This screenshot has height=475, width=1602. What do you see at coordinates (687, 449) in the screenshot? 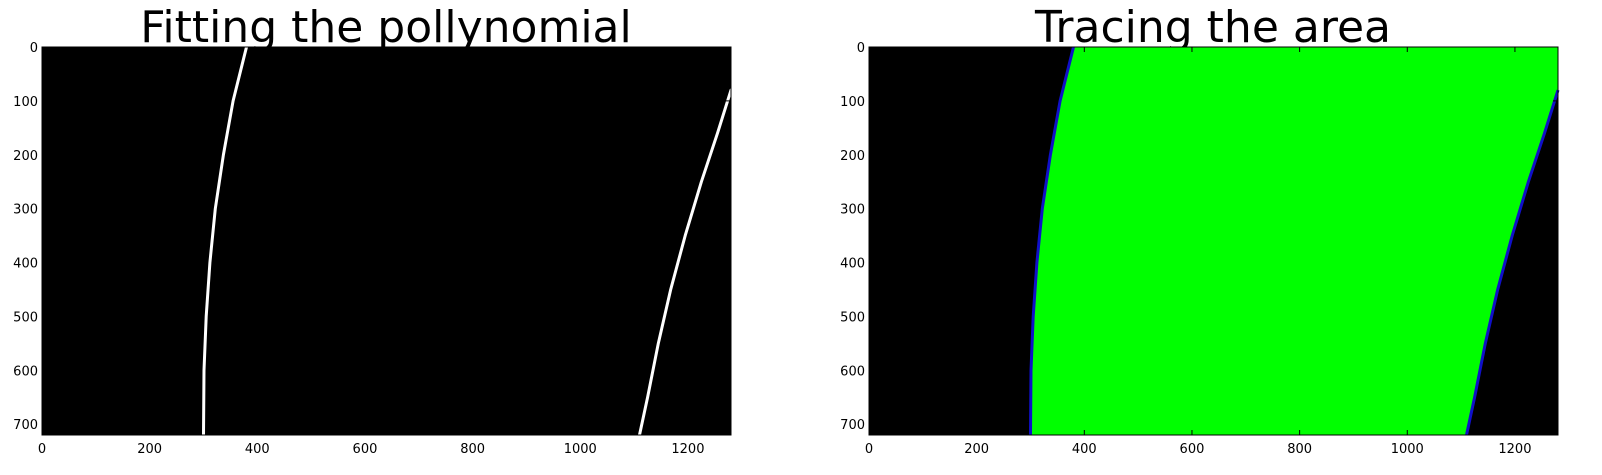
I see `x-tick-label-fitting-1200: 1200` at bounding box center [687, 449].